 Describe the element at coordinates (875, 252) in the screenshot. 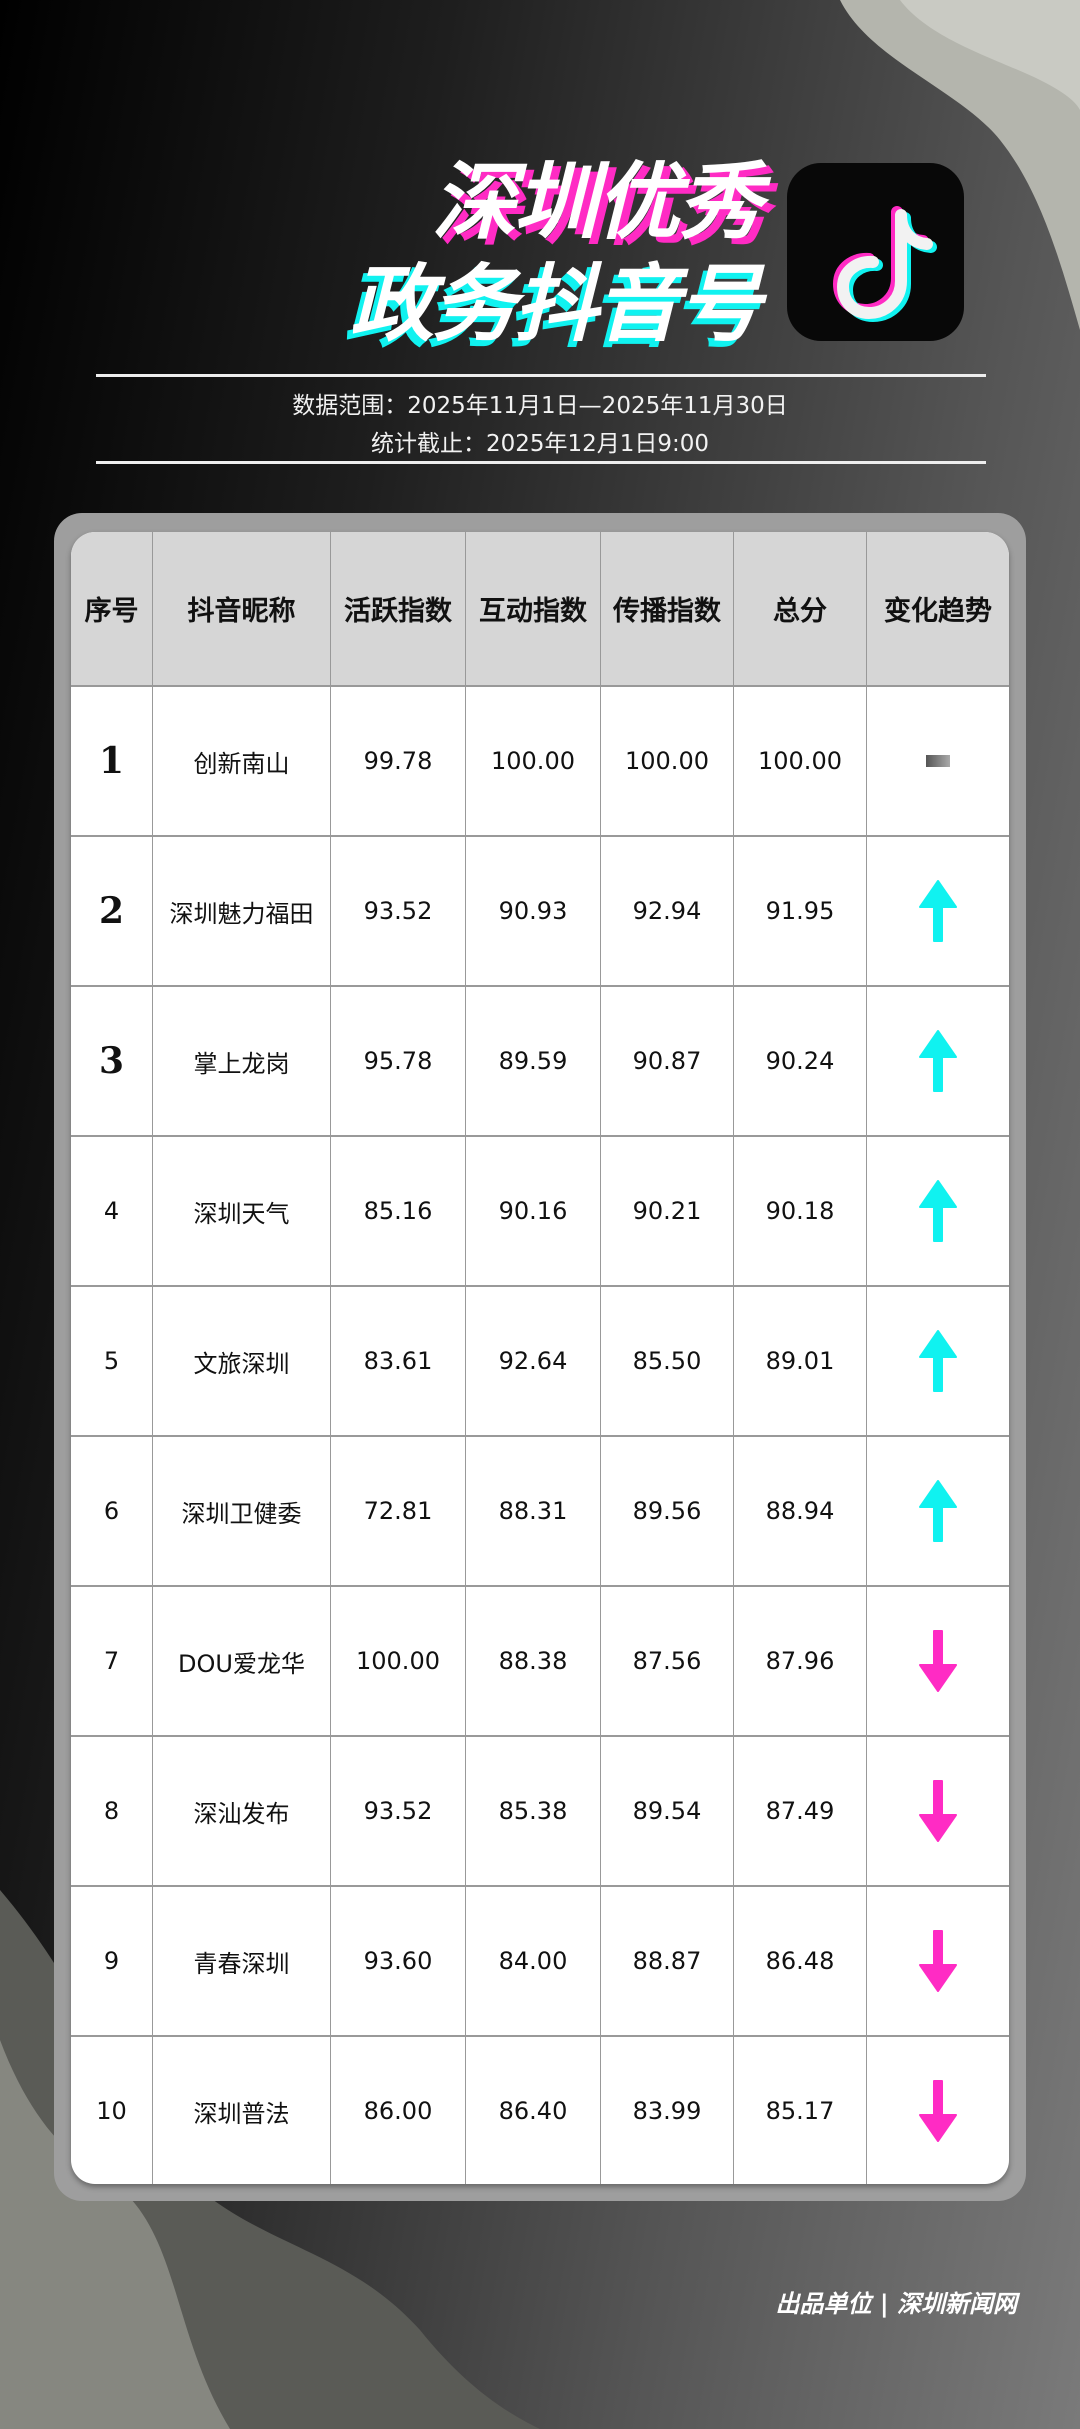

I see `douyin-logo` at that location.